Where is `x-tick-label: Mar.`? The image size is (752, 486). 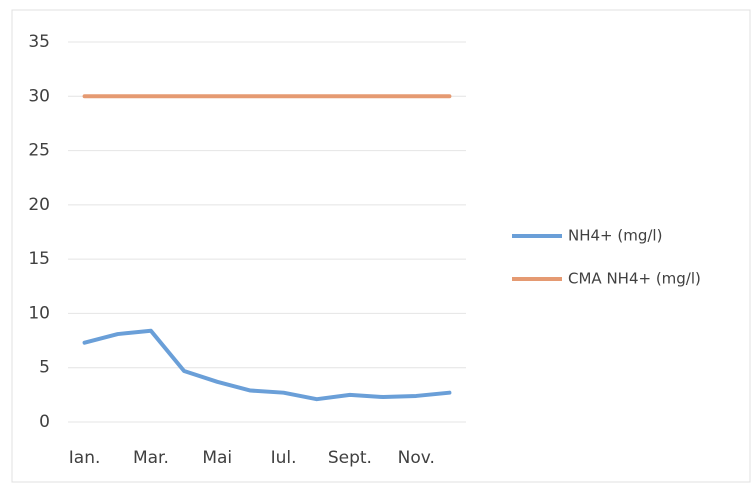 x-tick-label: Mar. is located at coordinates (151, 458).